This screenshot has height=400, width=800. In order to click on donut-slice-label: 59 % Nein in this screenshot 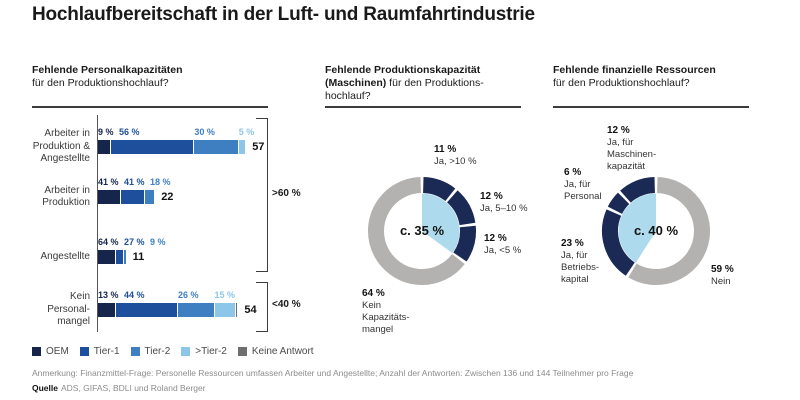, I will do `click(722, 275)`.